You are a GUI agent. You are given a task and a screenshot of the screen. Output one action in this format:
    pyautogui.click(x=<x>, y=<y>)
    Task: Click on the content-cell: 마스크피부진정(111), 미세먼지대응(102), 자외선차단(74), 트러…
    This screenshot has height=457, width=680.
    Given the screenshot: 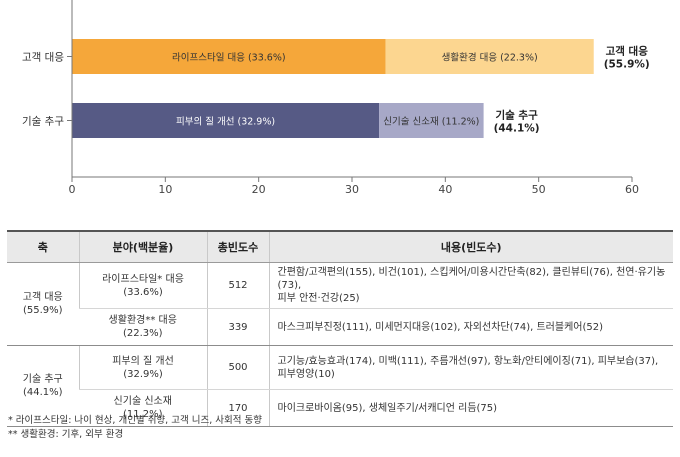 What is the action you would take?
    pyautogui.click(x=470, y=327)
    